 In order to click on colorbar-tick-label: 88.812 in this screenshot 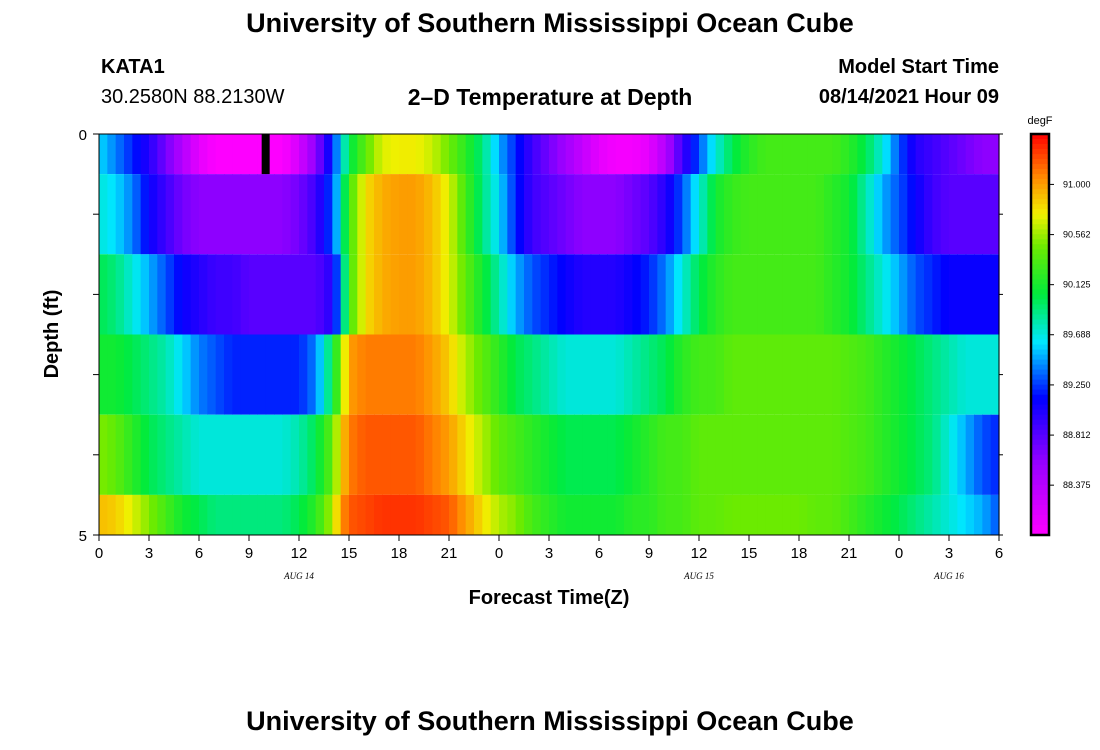, I will do `click(1077, 435)`.